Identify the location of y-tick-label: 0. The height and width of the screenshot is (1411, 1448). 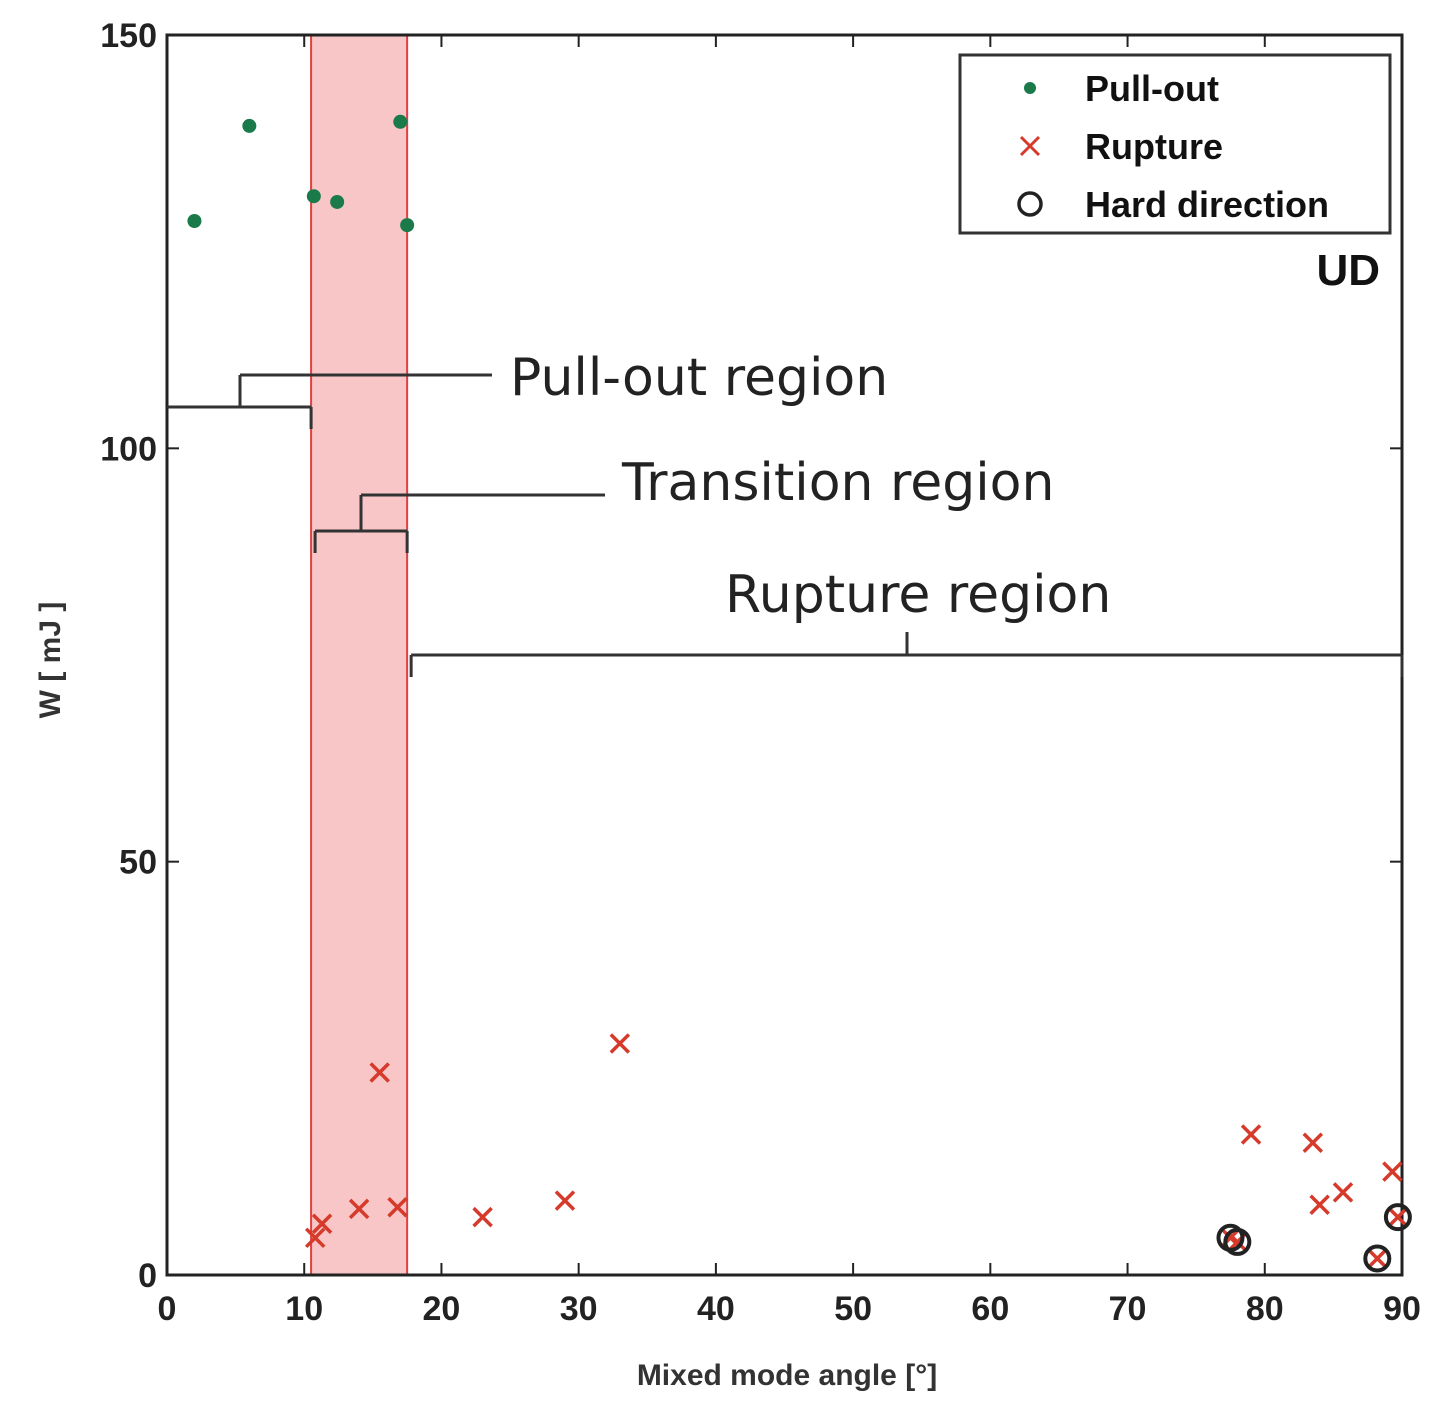
(147, 1276).